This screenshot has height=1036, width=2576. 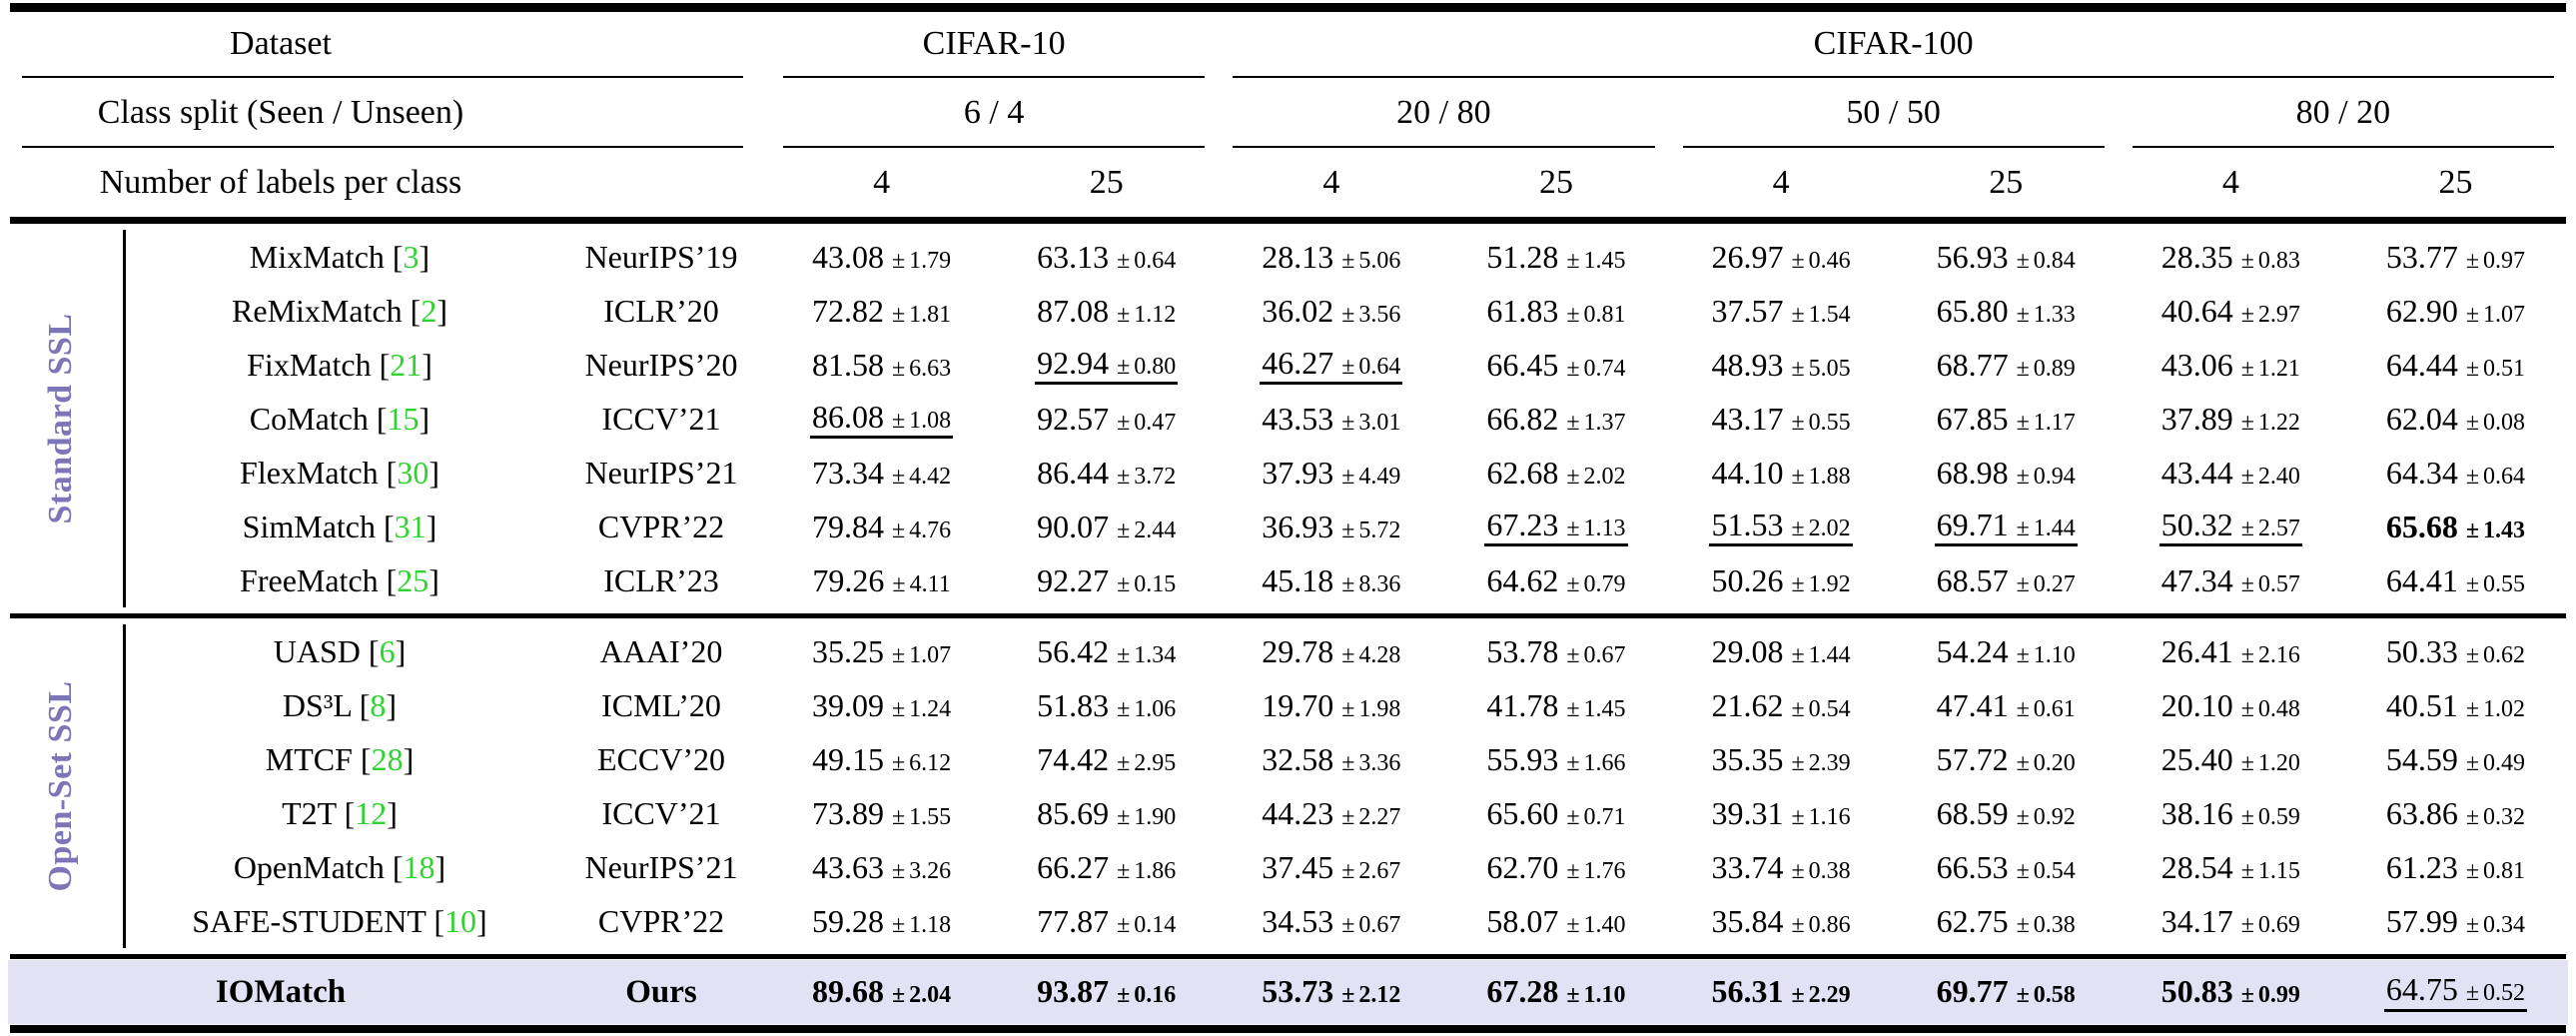 I want to click on score-value: 35.35 ±2.39, so click(x=1781, y=759).